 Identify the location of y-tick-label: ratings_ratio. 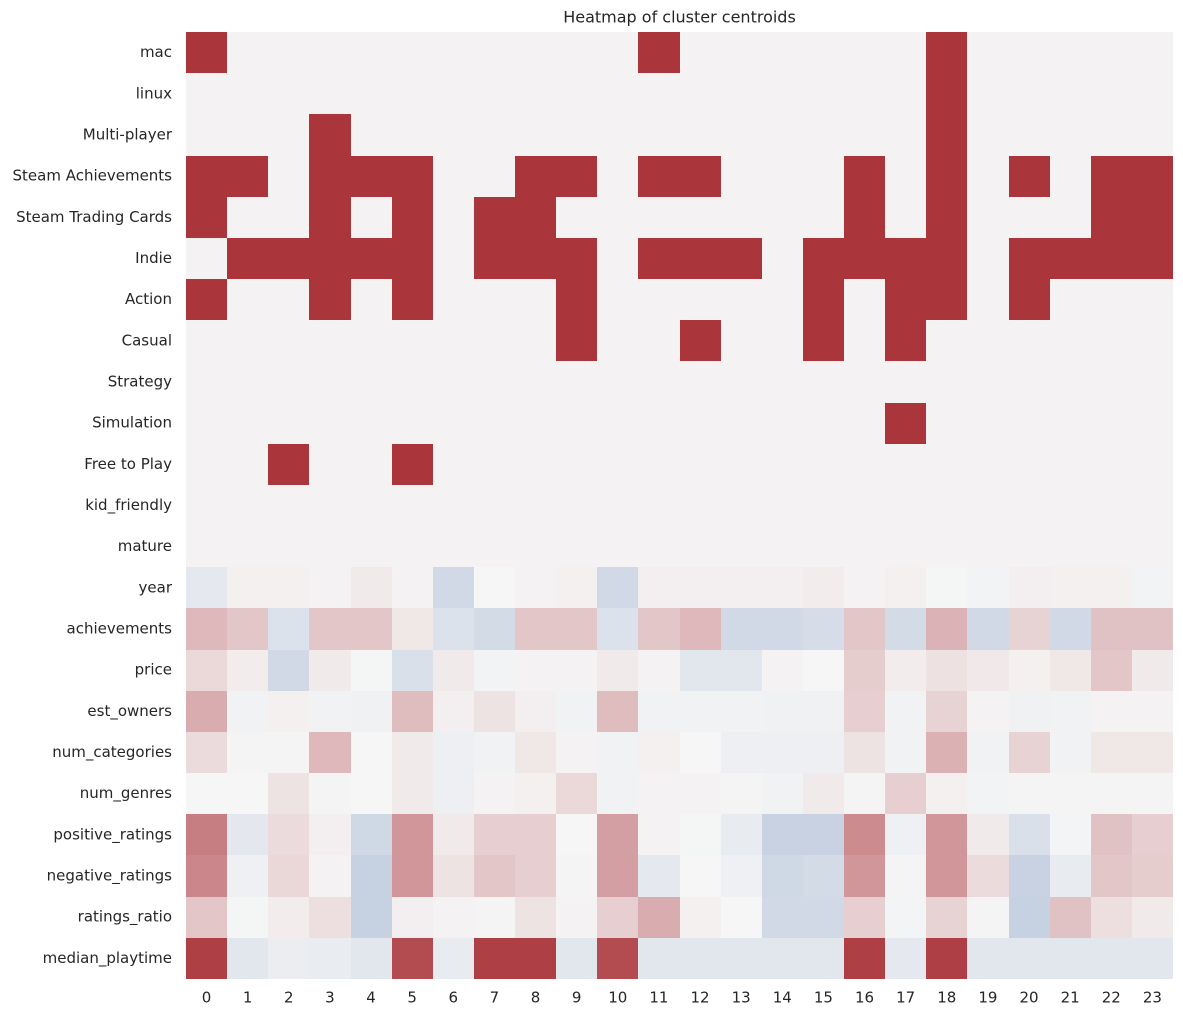
(125, 917).